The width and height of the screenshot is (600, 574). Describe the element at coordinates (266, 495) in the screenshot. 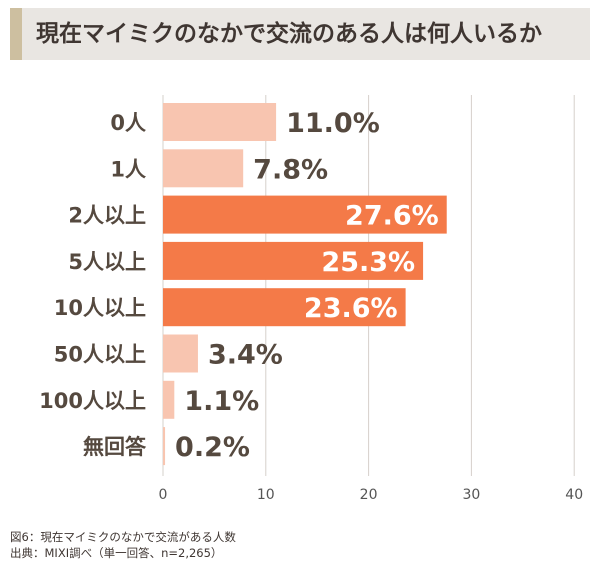

I see `x-tick-label: 10` at that location.